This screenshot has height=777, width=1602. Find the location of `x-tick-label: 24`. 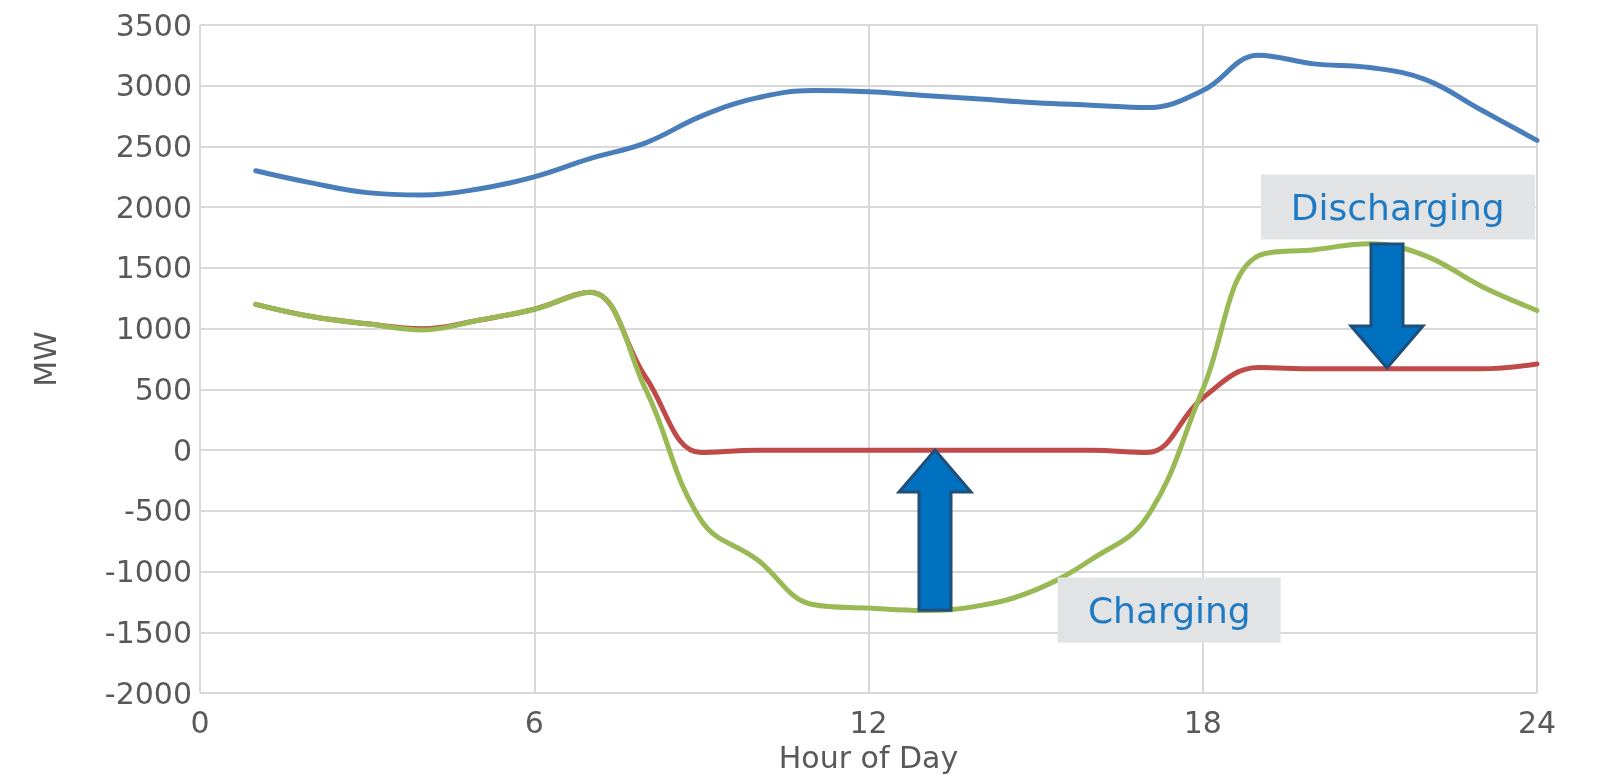

x-tick-label: 24 is located at coordinates (1537, 722).